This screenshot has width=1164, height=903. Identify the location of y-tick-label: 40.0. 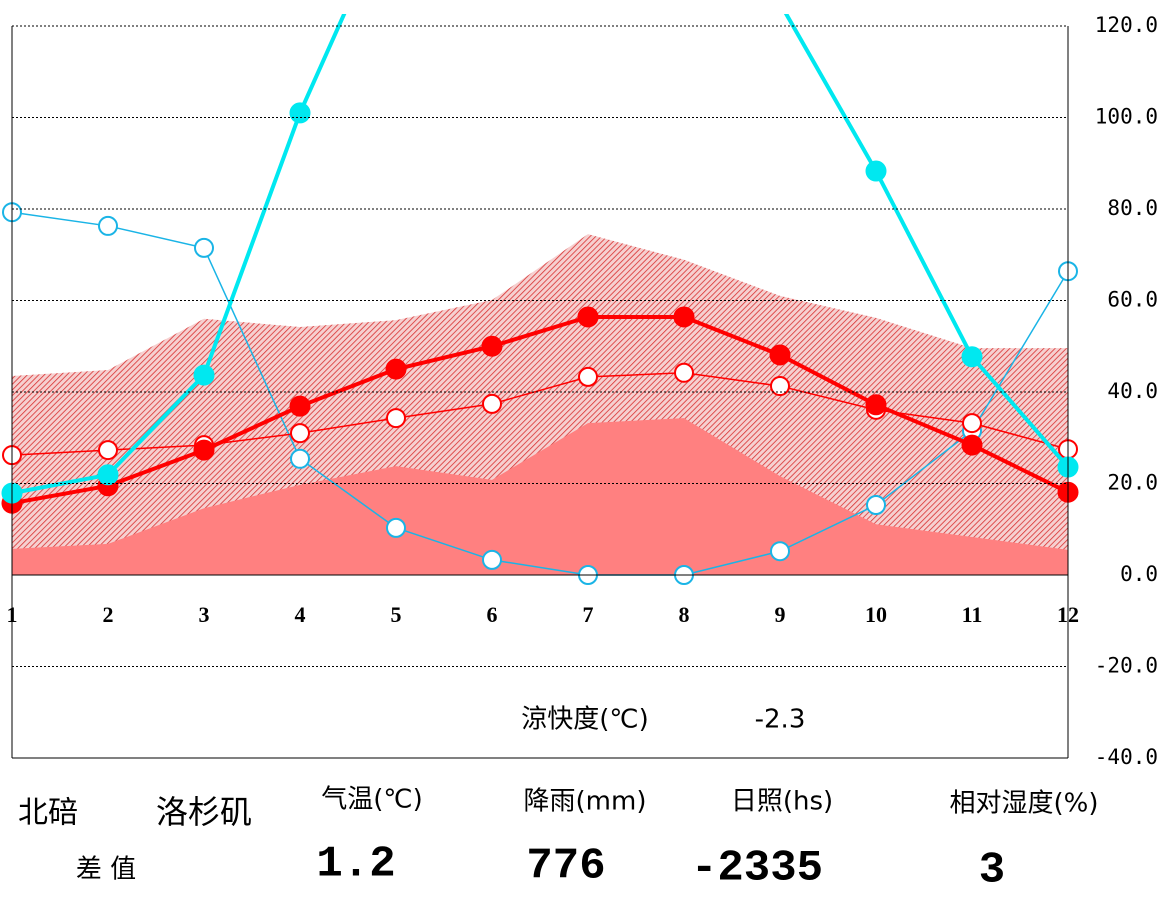
(1132, 391).